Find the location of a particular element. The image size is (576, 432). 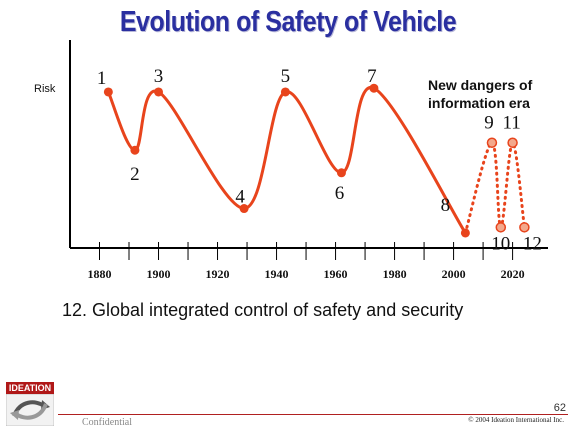

x-tick-label-1920: 1920 is located at coordinates (218, 274).